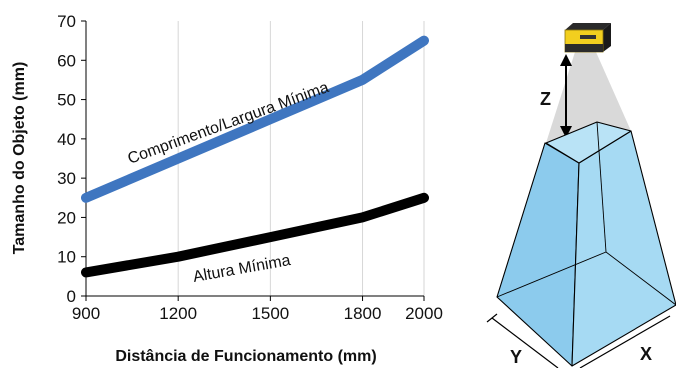  Describe the element at coordinates (588, 97) in the screenshot. I see `camera-beam` at that location.